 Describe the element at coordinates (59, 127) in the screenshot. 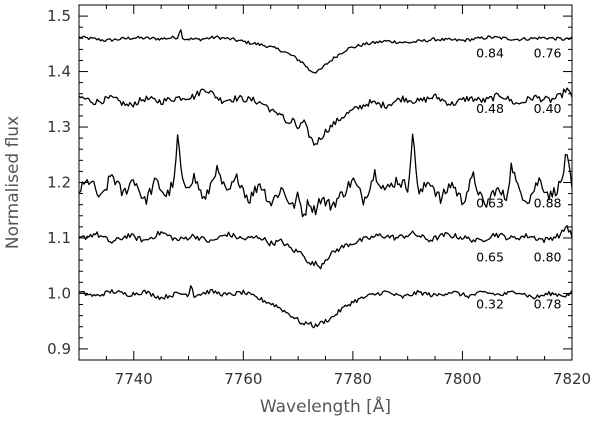

I see `y-tick-label: 1.3` at that location.